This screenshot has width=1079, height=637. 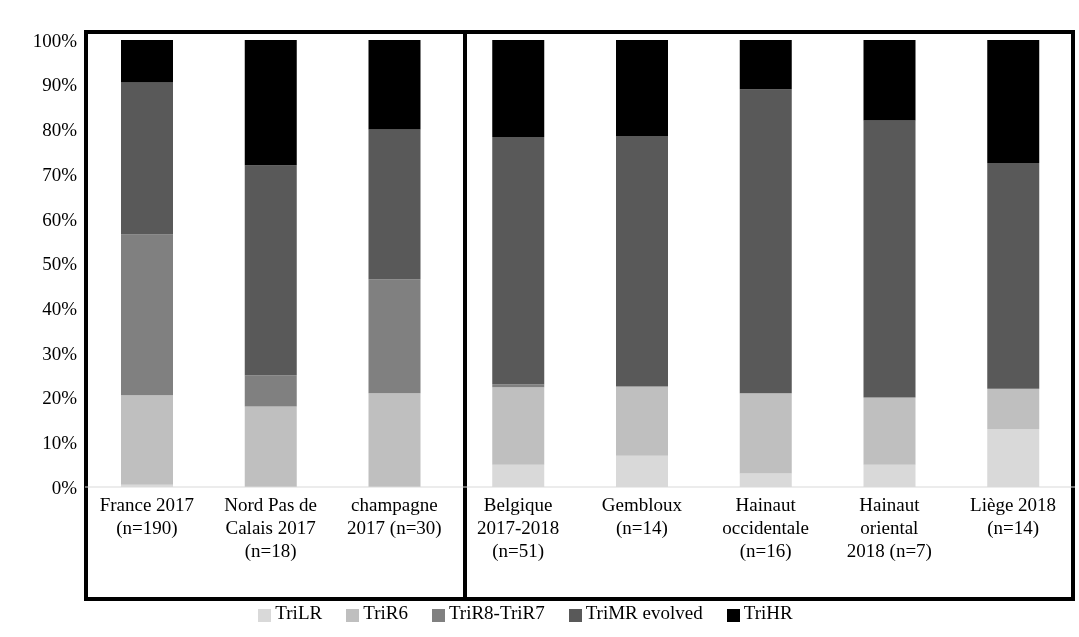 What do you see at coordinates (60, 308) in the screenshot?
I see `y-tick-label: 40%` at bounding box center [60, 308].